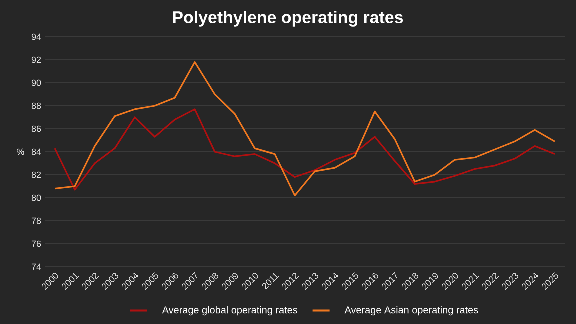  Describe the element at coordinates (288, 19) in the screenshot. I see `chart-title: Polyethylene operating rates` at that location.